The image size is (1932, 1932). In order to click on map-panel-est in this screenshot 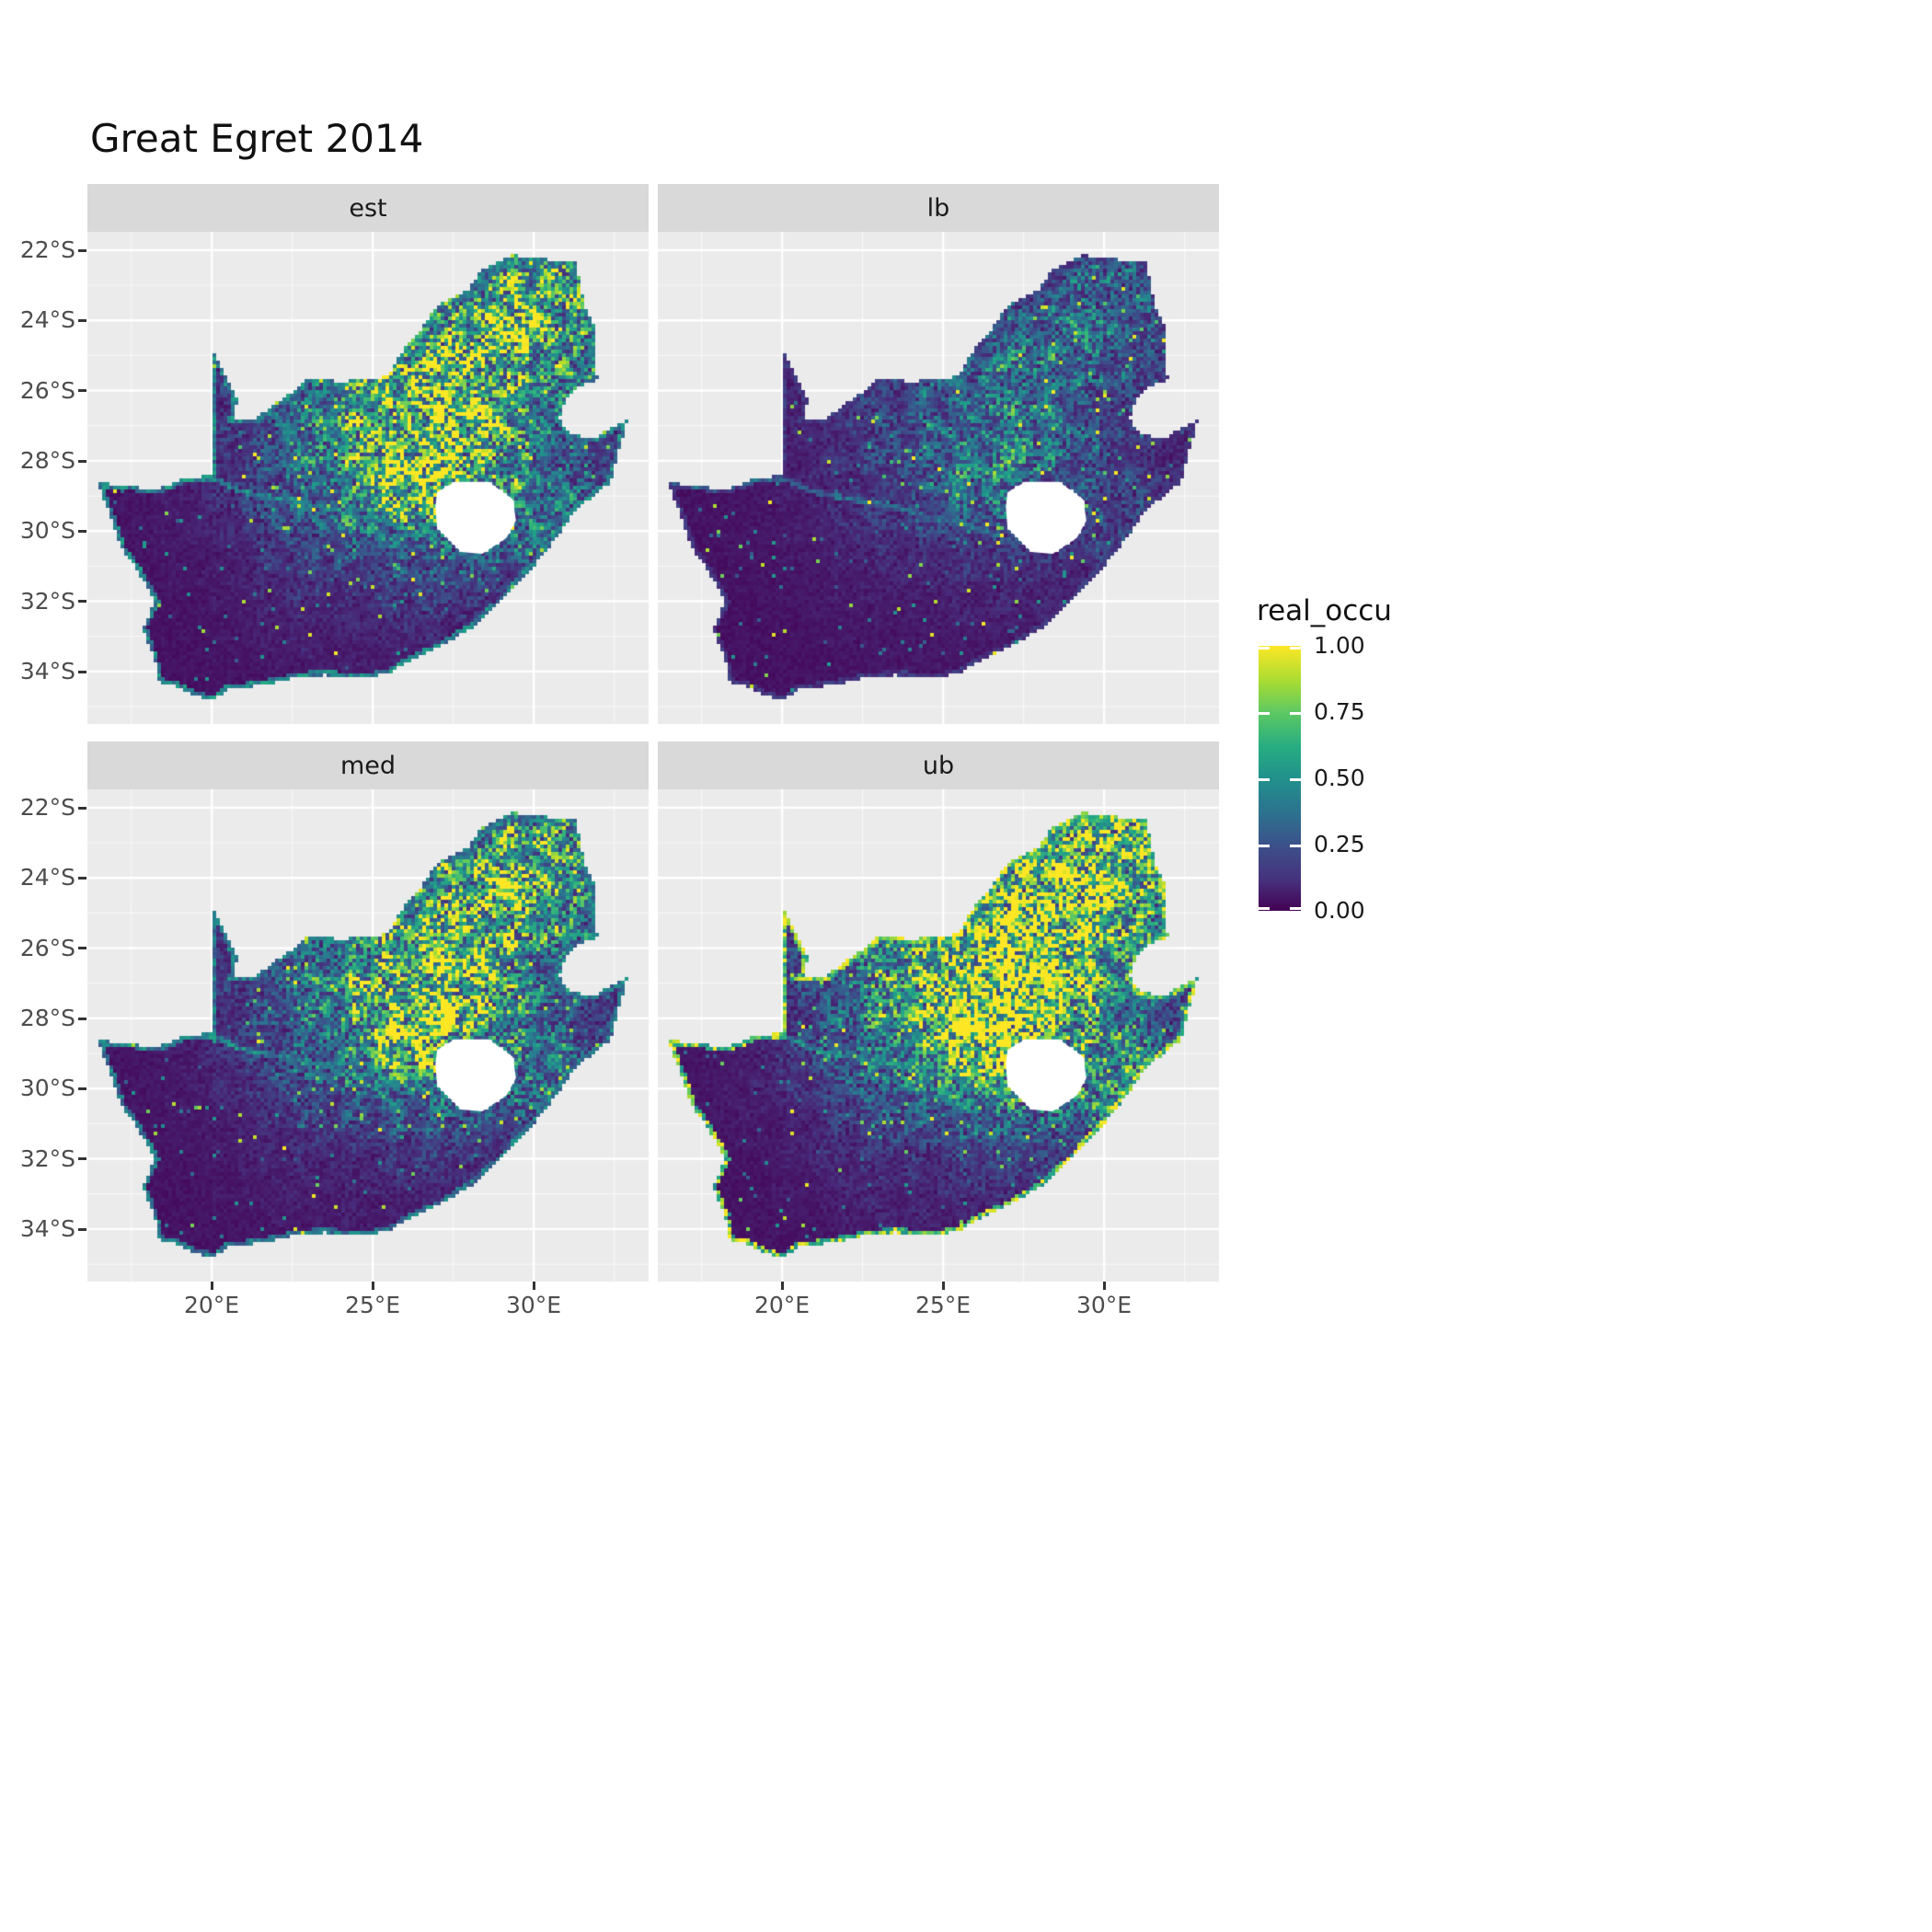, I will do `click(368, 478)`.